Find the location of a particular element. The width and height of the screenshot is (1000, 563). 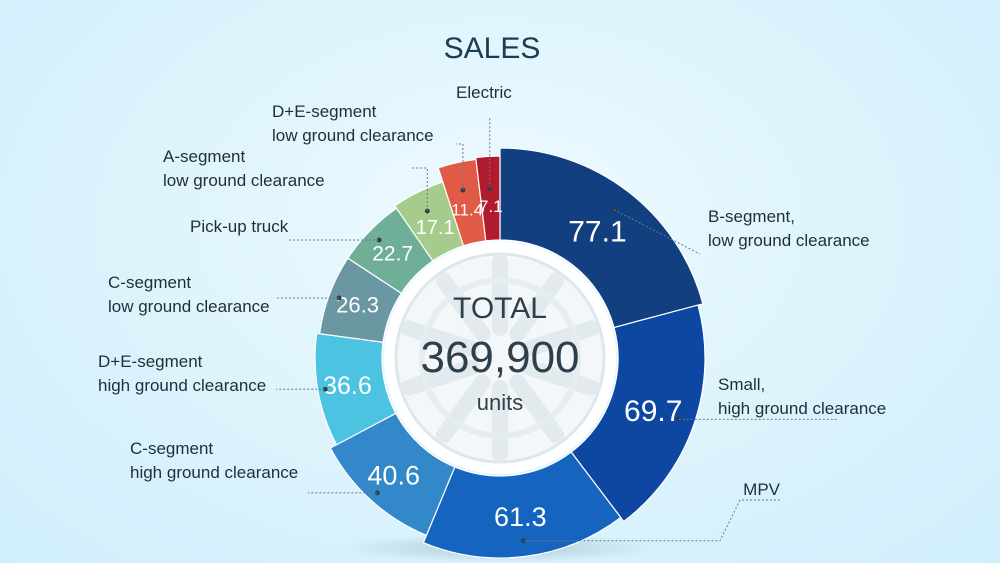

category-label-electric: Electric is located at coordinates (484, 92).